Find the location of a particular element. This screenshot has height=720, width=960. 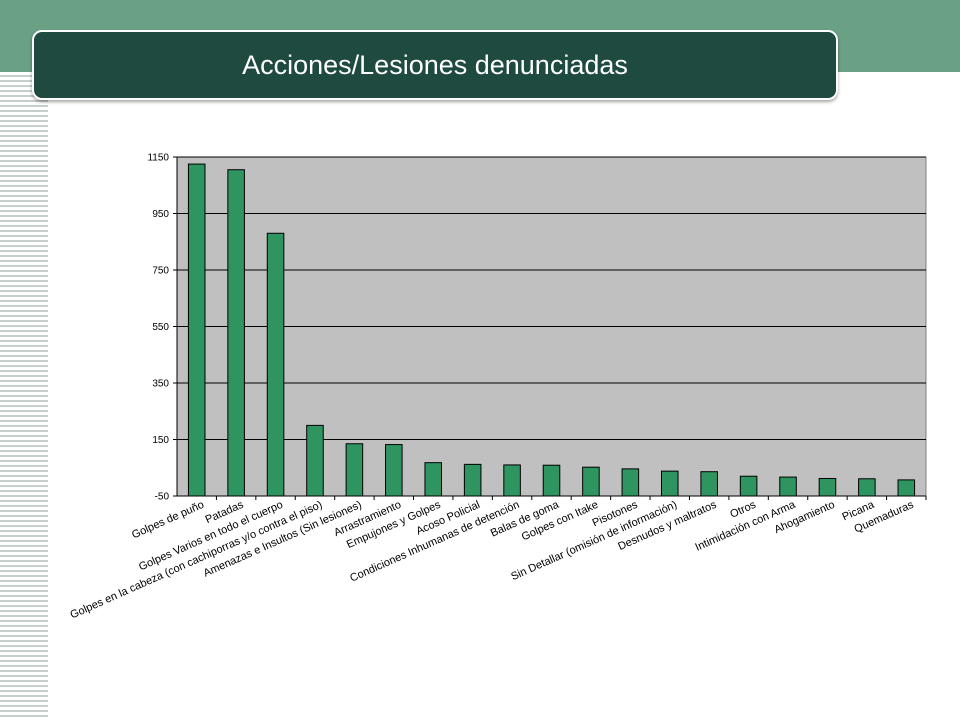

title-bar: Acciones/Lesiones denunciadas is located at coordinates (435, 65).